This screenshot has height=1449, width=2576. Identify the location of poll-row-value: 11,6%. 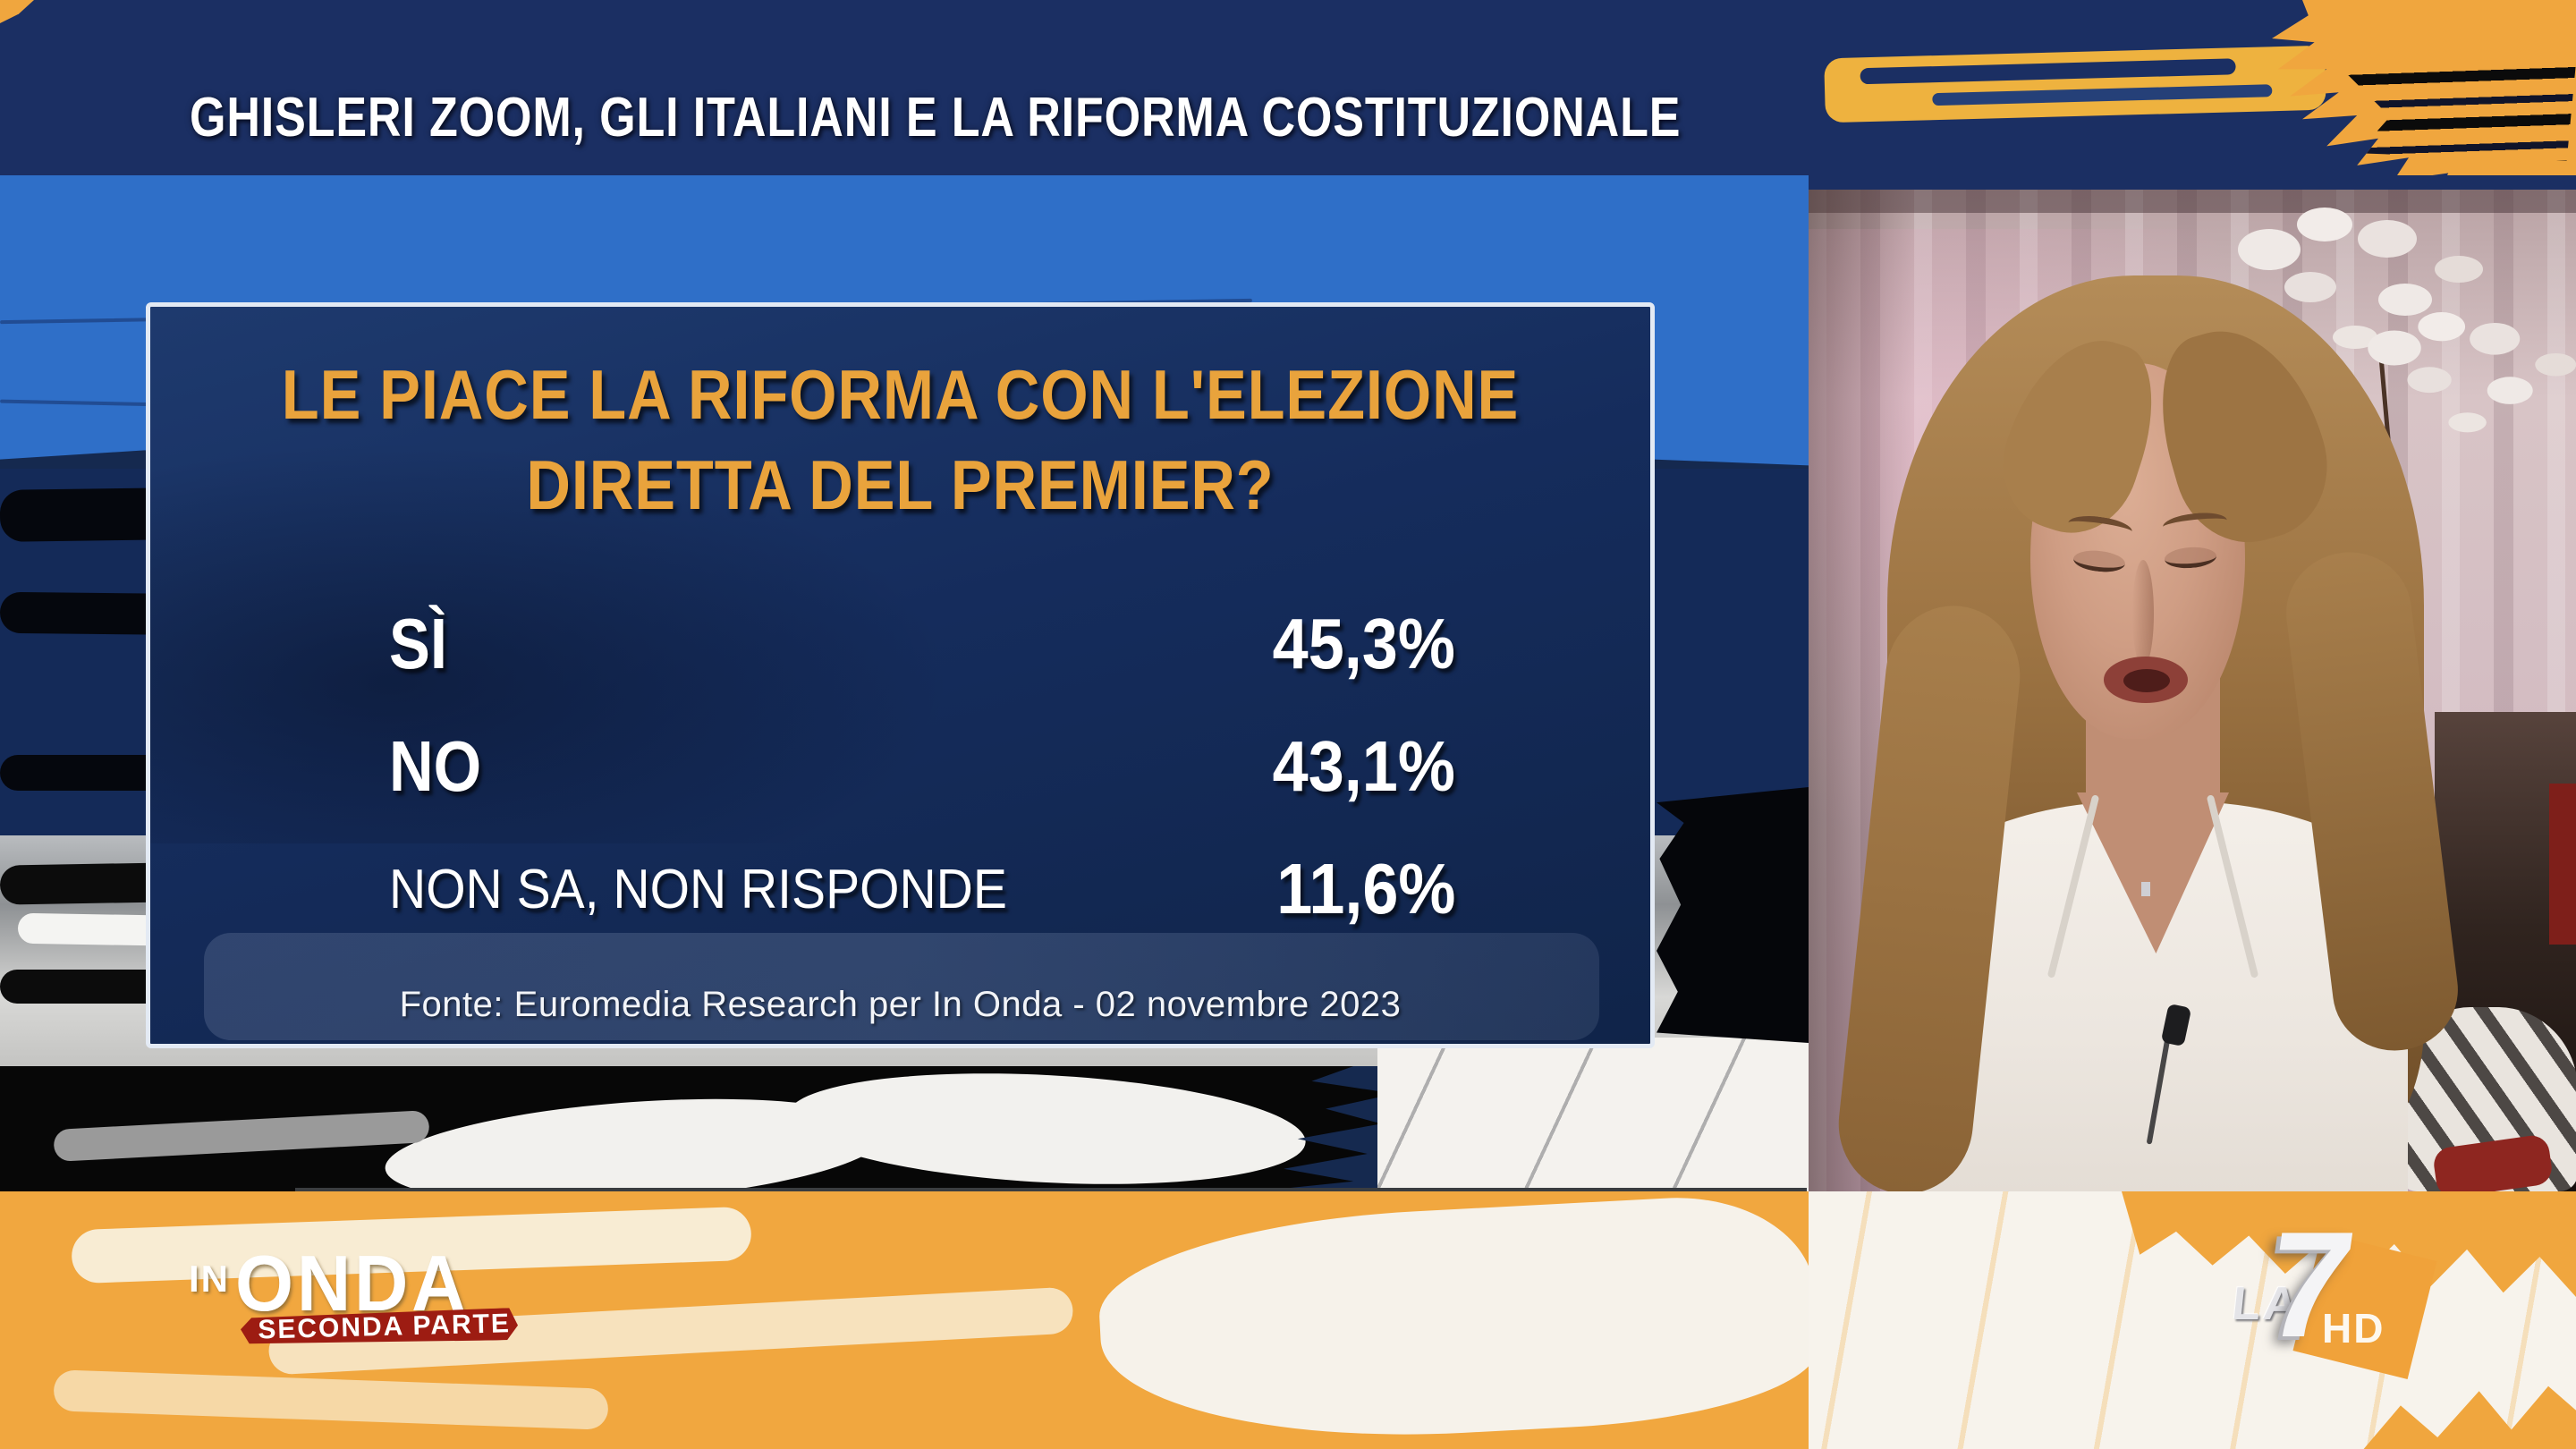
(1365, 888).